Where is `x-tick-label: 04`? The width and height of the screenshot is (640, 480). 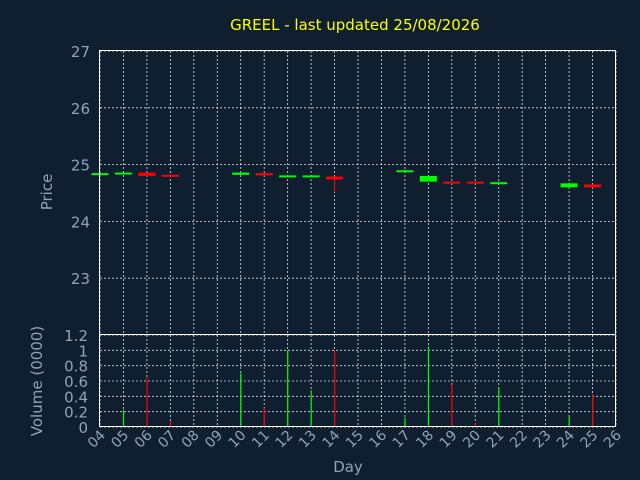 x-tick-label: 04 is located at coordinates (97, 439).